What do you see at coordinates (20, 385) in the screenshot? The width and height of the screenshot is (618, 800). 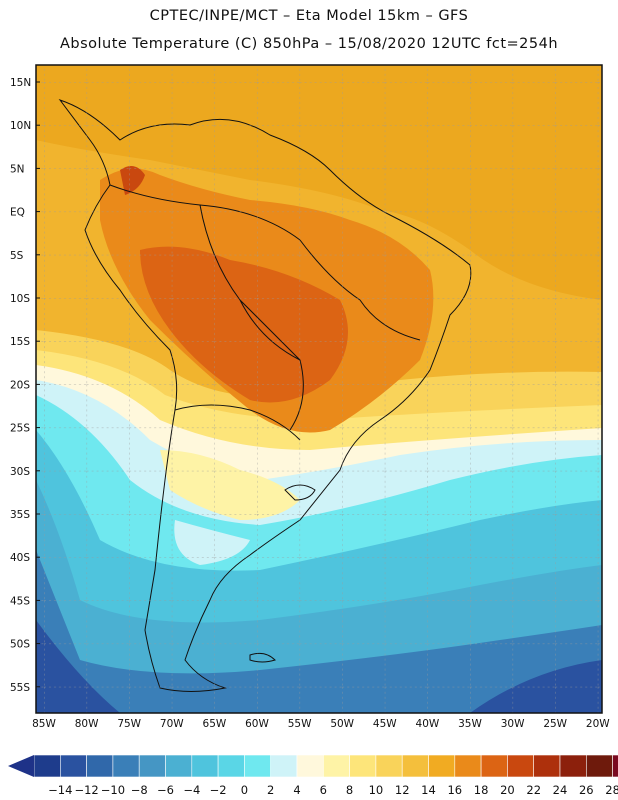 I see `lat-label: 20S` at bounding box center [20, 385].